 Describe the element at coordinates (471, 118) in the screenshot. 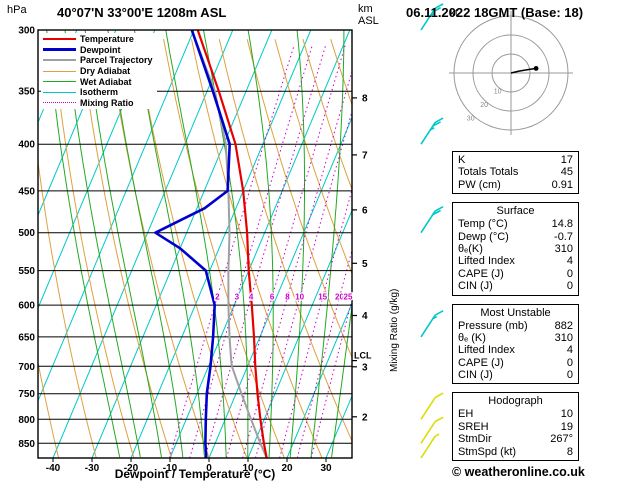

I see `svg-text: 30` at that location.